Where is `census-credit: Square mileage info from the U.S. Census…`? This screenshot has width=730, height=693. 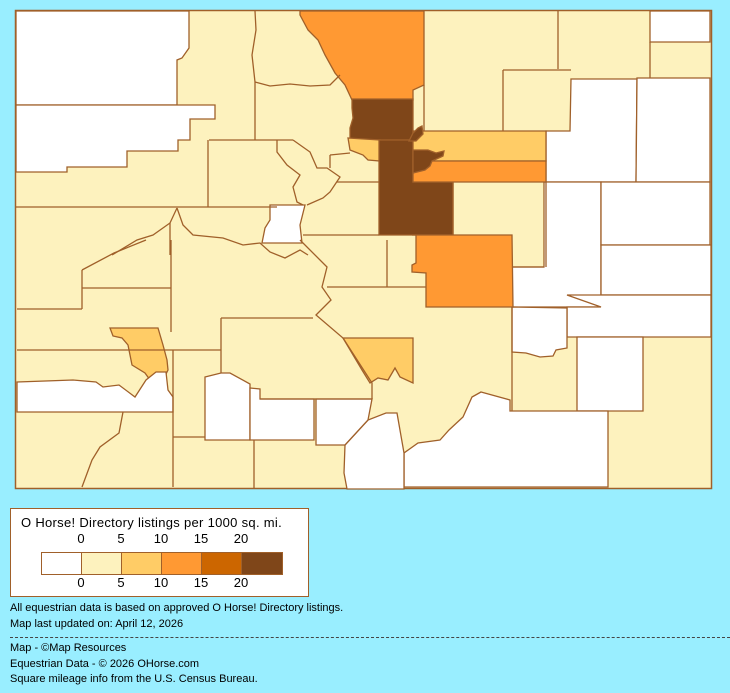
census-credit: Square mileage info from the U.S. Census… is located at coordinates (134, 679).